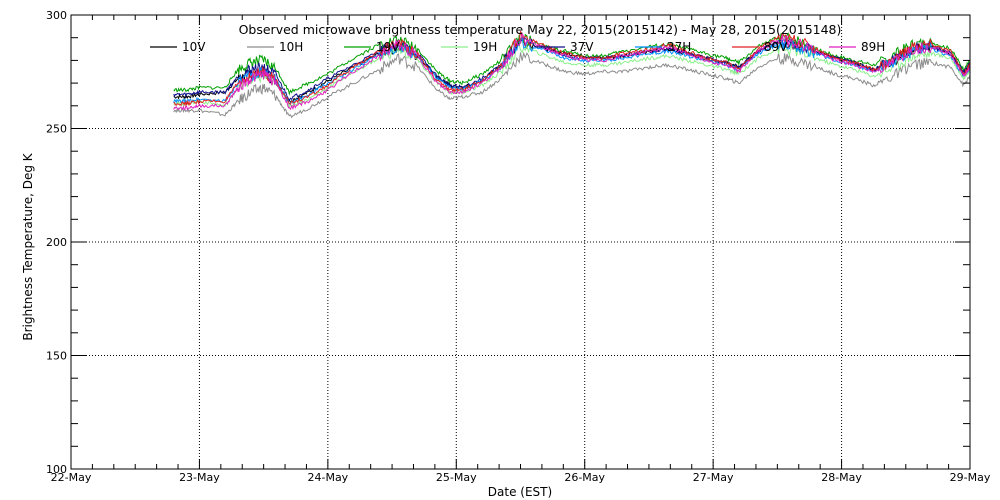  I want to click on x-tick-label: 27-May, so click(713, 477).